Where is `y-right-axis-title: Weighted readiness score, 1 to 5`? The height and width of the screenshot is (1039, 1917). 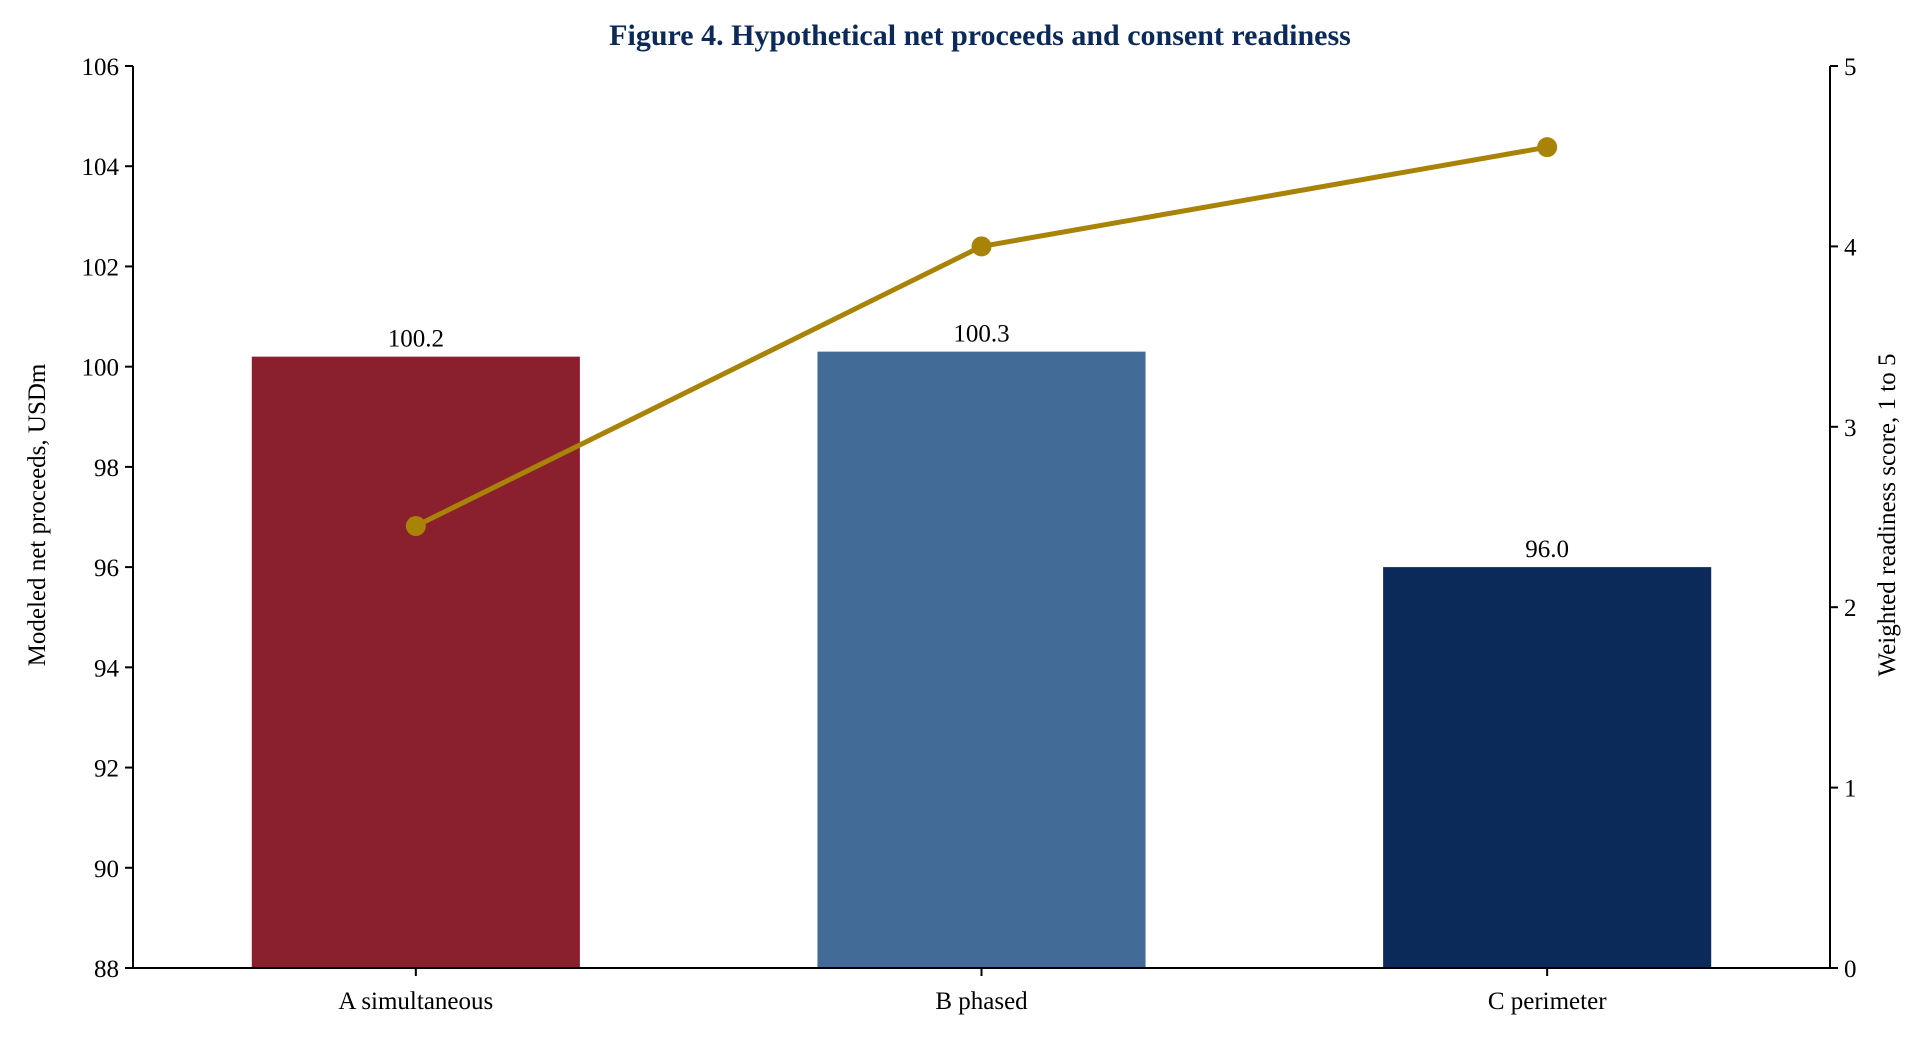 y-right-axis-title: Weighted readiness score, 1 to 5 is located at coordinates (1887, 515).